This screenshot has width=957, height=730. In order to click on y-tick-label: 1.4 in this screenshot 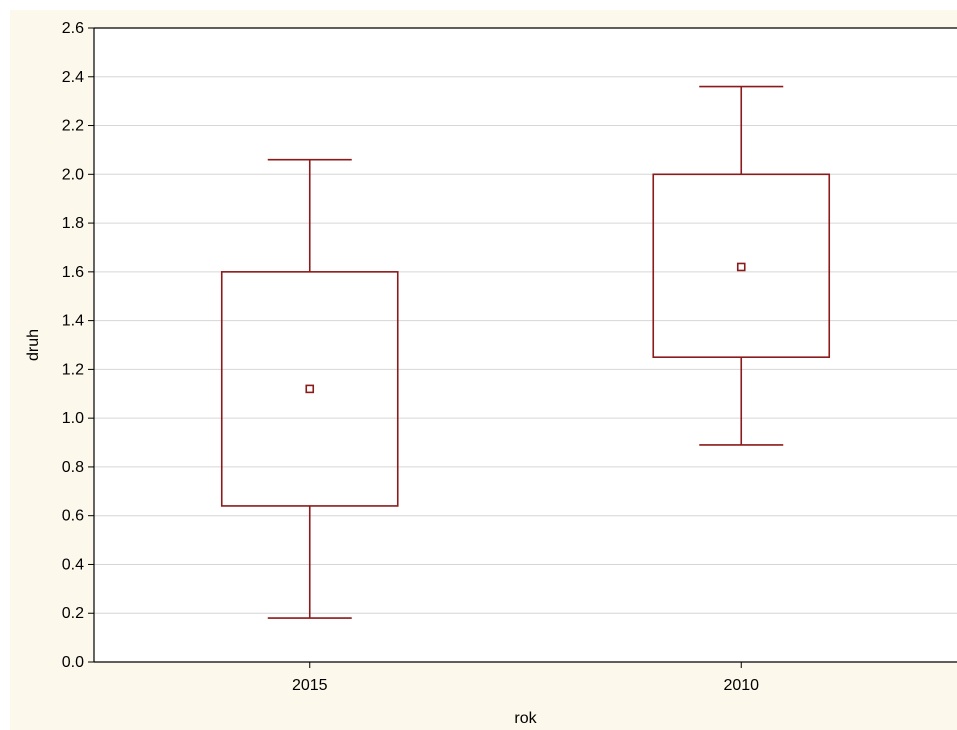, I will do `click(73, 321)`.